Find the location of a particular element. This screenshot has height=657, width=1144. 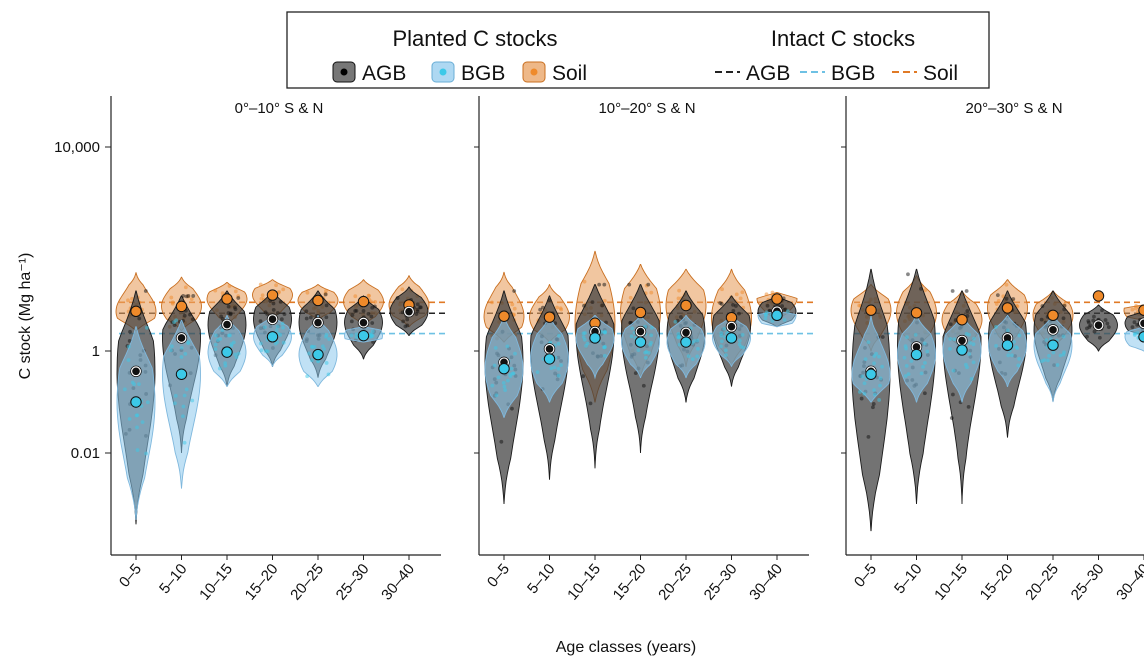

age-class-group: 25–30 is located at coordinates (1093, 447).